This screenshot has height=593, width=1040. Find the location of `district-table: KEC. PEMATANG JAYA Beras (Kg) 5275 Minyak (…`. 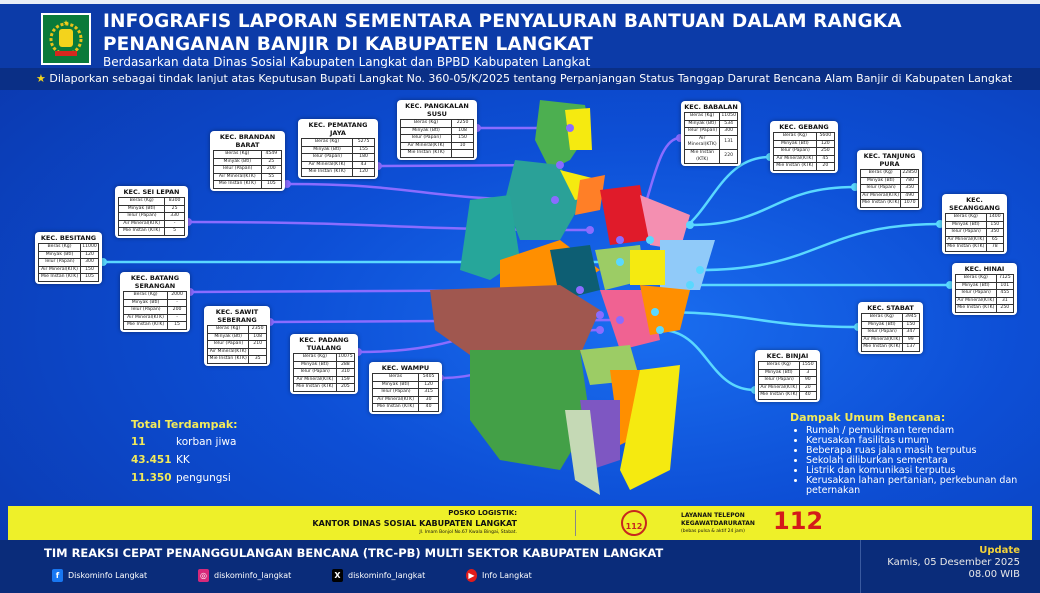

district-table: KEC. PEMATANG JAYA Beras (Kg) 5275 Minyak (… is located at coordinates (338, 149).